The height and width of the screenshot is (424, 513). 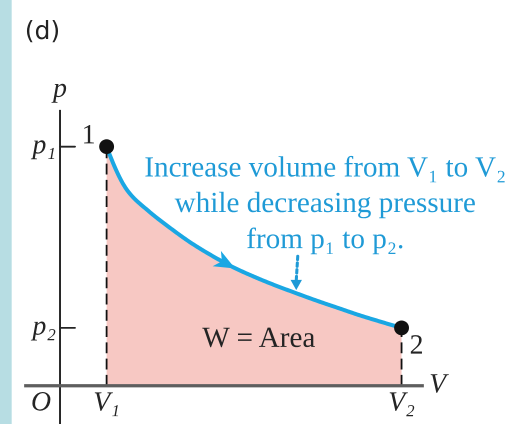 What do you see at coordinates (439, 383) in the screenshot?
I see `x-axis-title: V` at bounding box center [439, 383].